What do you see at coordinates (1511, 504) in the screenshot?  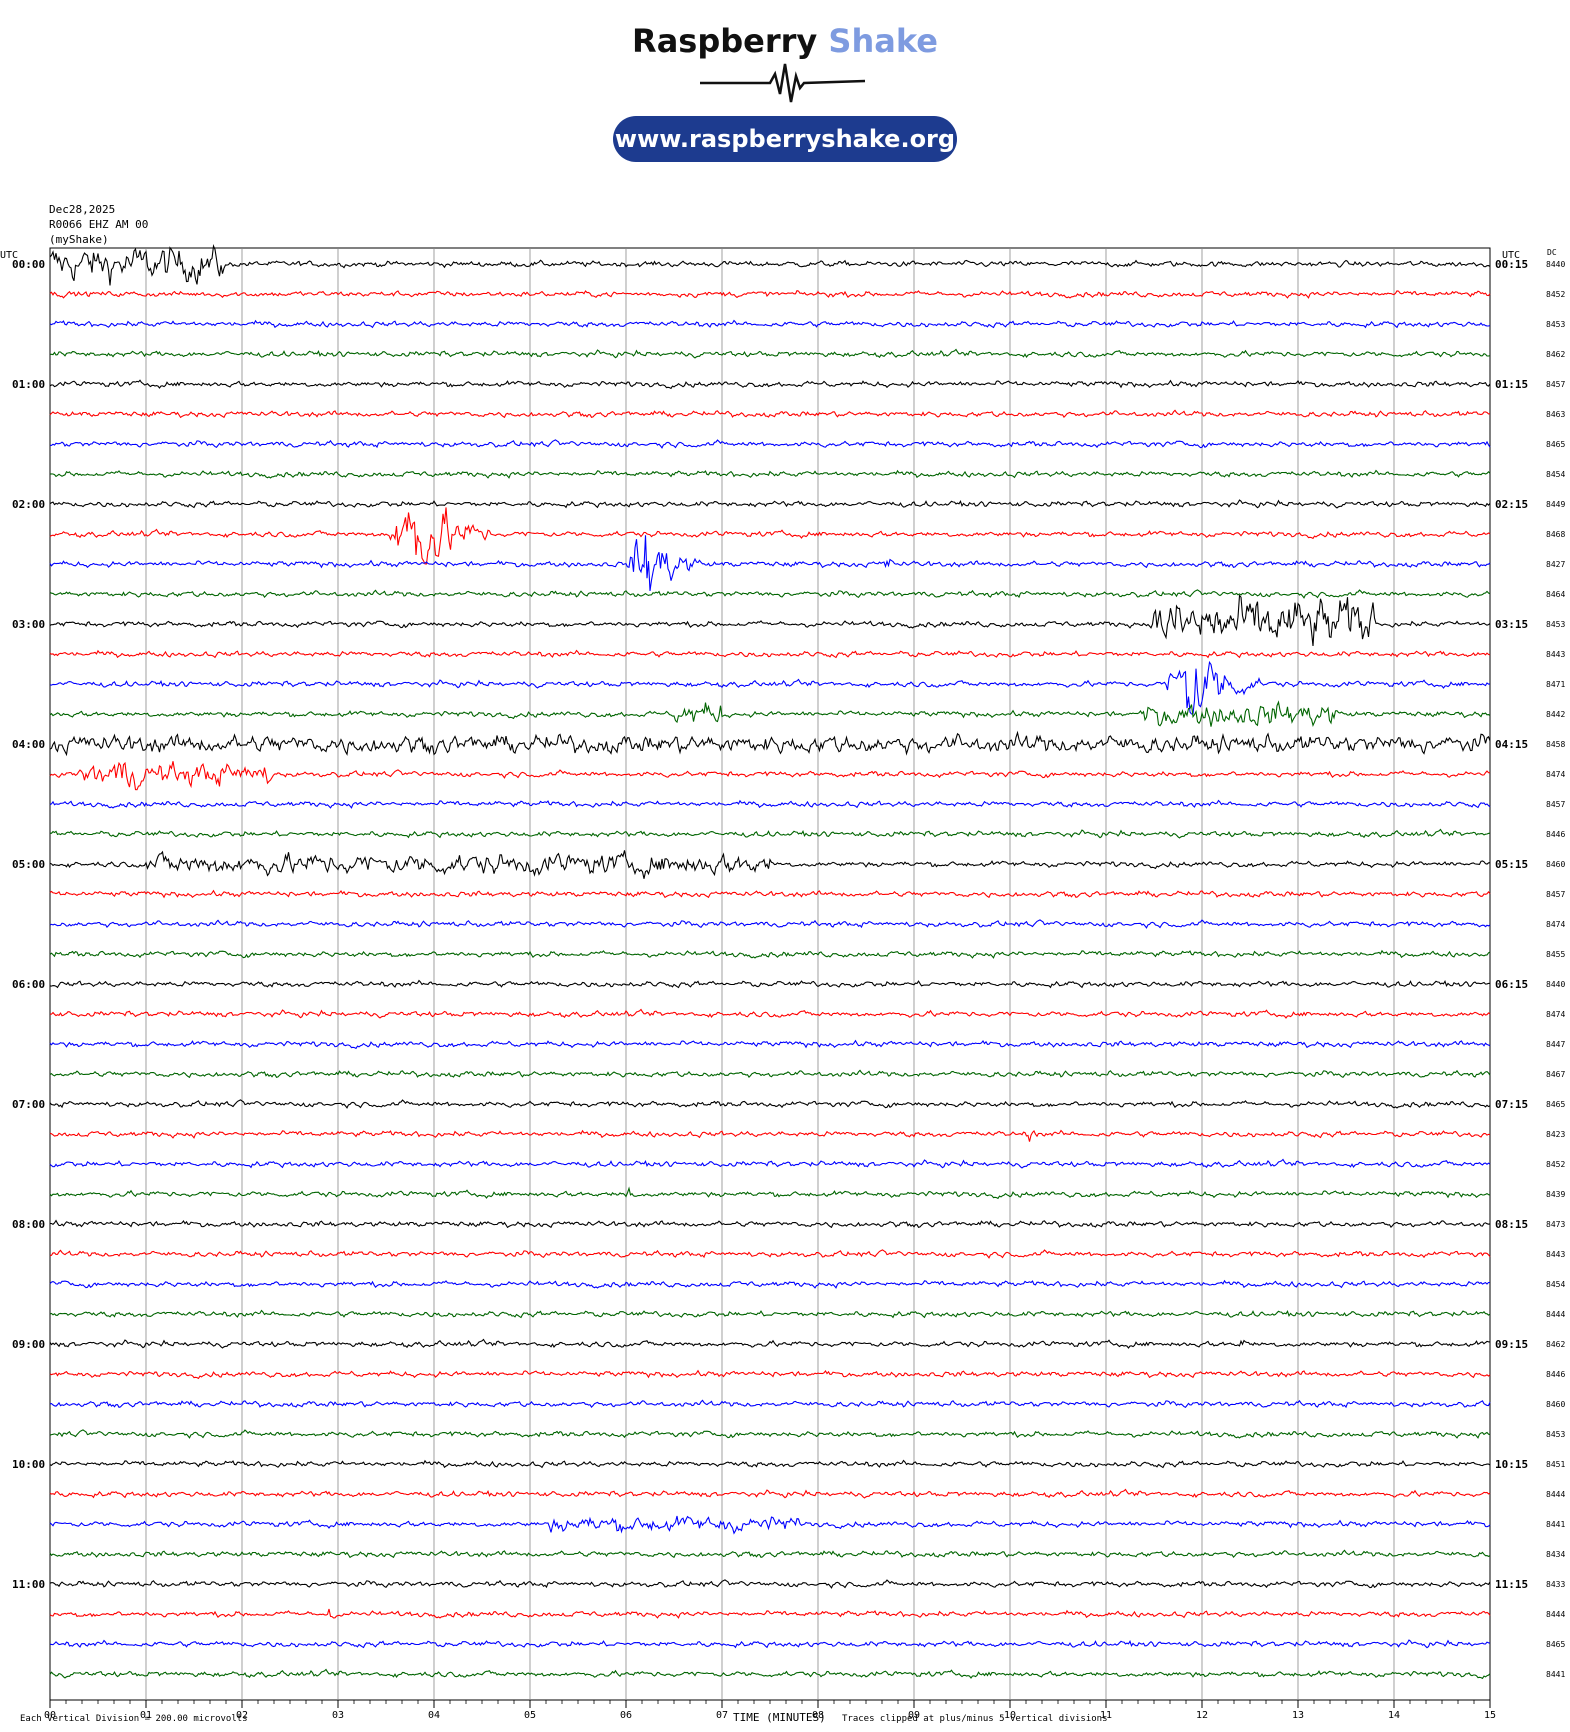 I see `right-time-label: 02:15` at bounding box center [1511, 504].